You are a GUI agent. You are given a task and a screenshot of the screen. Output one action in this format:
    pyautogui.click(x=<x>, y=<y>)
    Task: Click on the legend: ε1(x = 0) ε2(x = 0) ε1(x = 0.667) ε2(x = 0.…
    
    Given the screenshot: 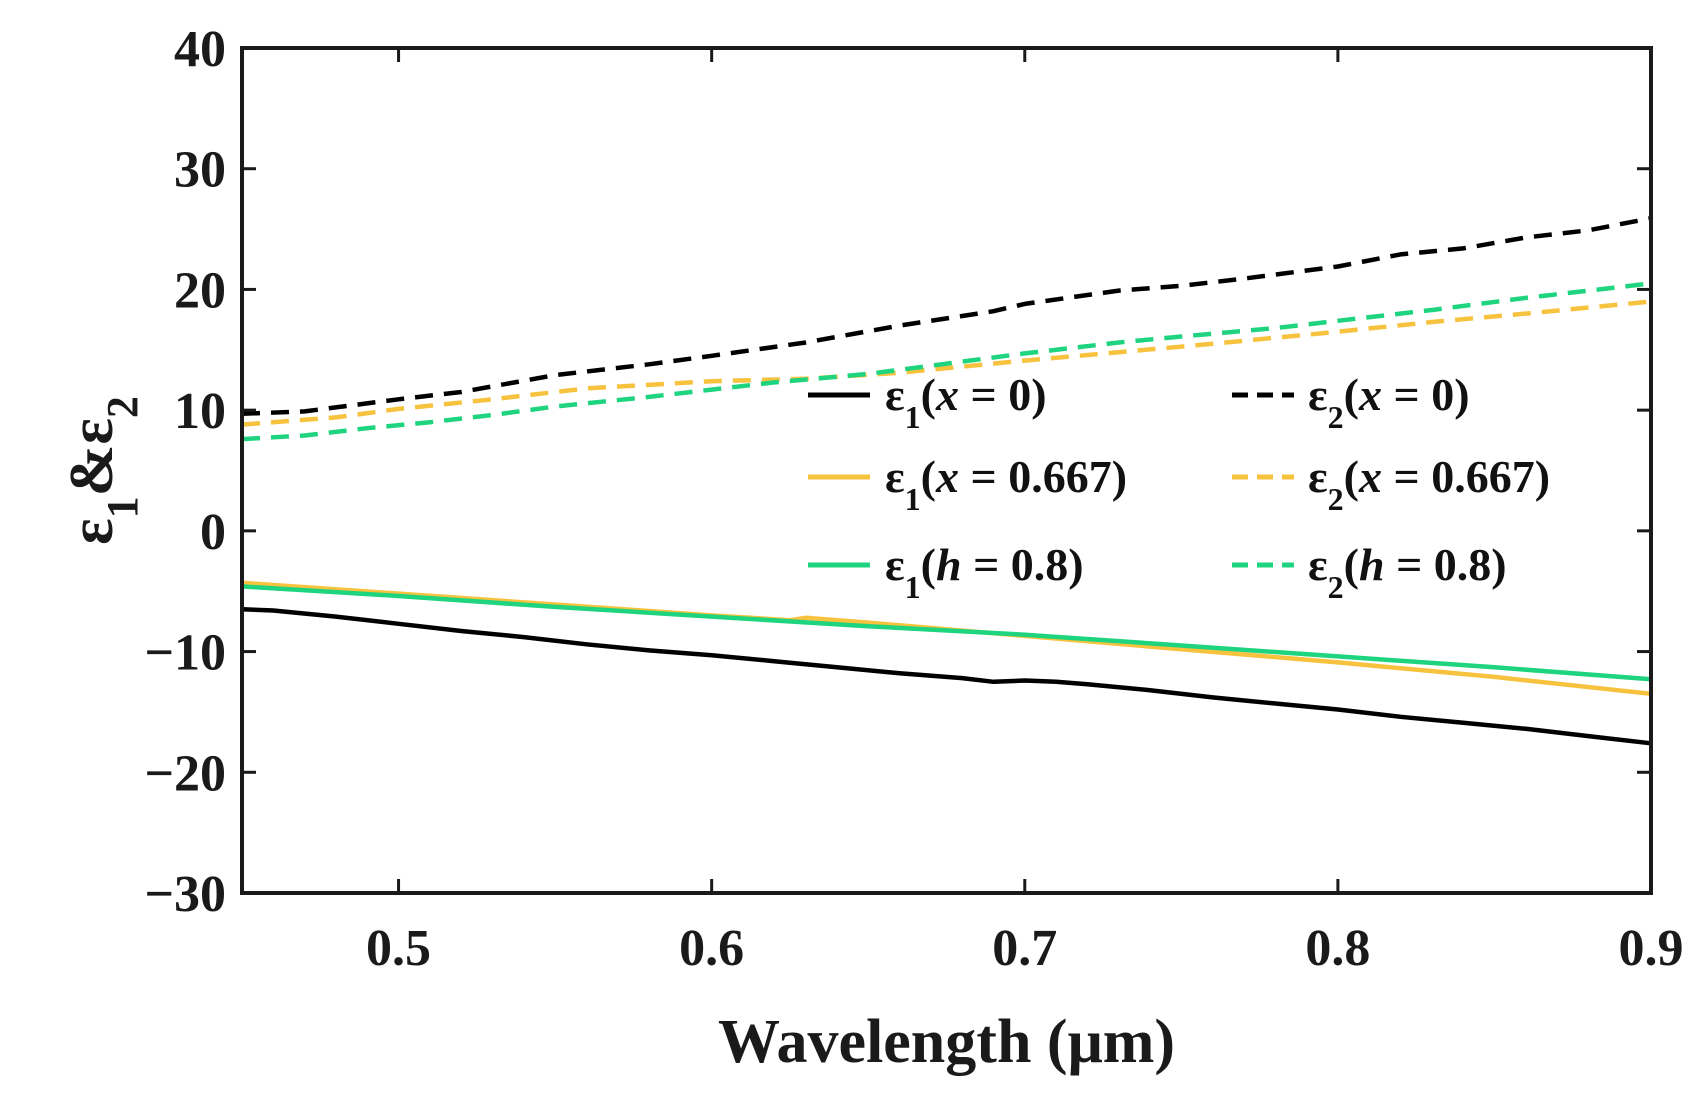 What is the action you would take?
    pyautogui.click(x=1179, y=487)
    